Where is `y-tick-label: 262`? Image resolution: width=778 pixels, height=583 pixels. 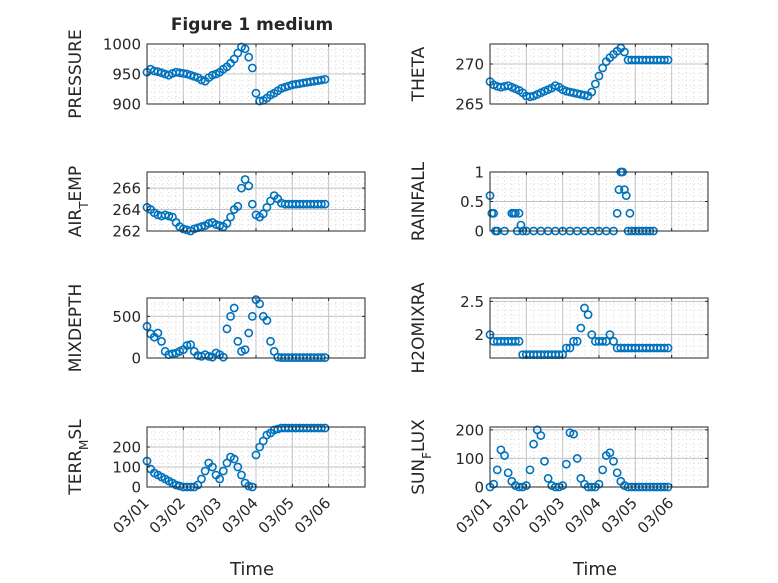
y-tick-label: 262 is located at coordinates (126, 232).